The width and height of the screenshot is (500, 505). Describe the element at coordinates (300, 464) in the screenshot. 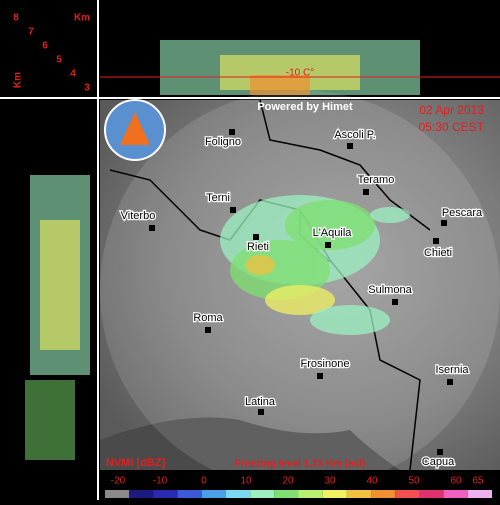

I see `freezing-level: Freezing level 1.73 Km (asl)` at that location.